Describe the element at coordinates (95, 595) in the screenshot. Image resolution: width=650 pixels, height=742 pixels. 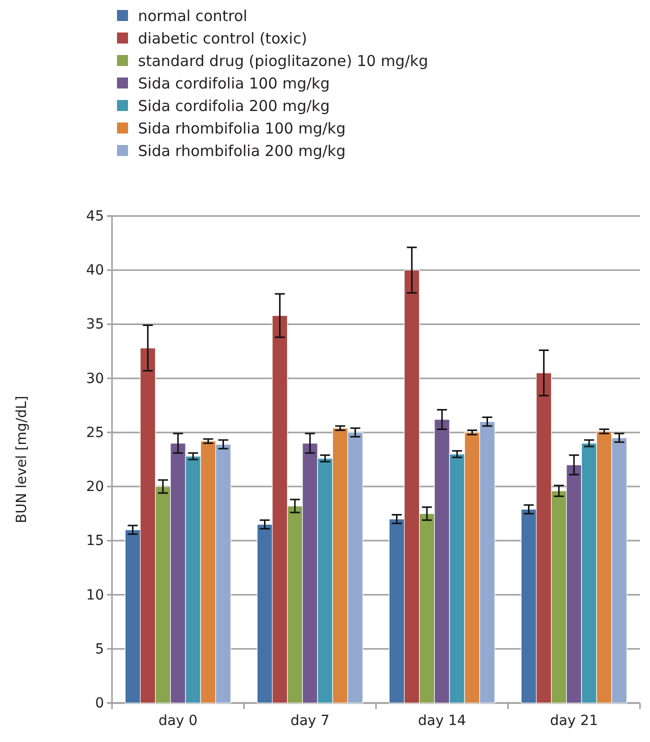
I see `y-tick-label: 10` at that location.